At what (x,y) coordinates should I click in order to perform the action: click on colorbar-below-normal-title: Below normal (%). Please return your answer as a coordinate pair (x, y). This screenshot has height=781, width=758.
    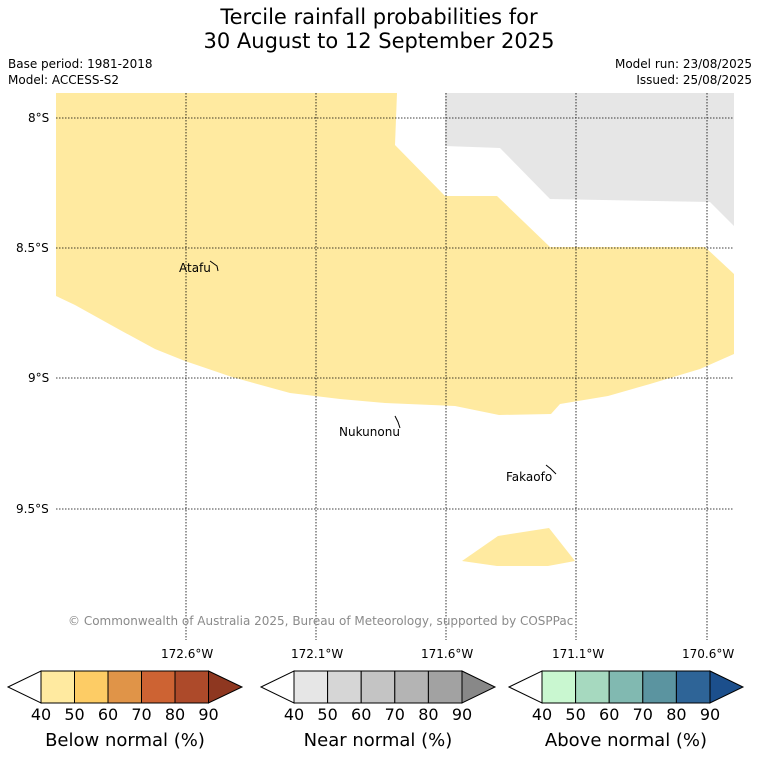
    Looking at the image, I should click on (125, 740).